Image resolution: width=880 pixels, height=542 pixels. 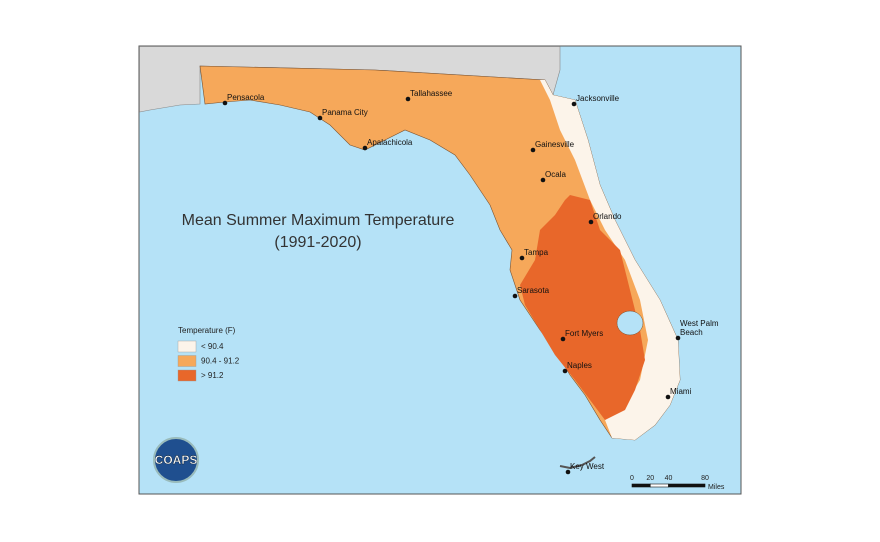 What do you see at coordinates (632, 478) in the screenshot?
I see `scale-label: 0` at bounding box center [632, 478].